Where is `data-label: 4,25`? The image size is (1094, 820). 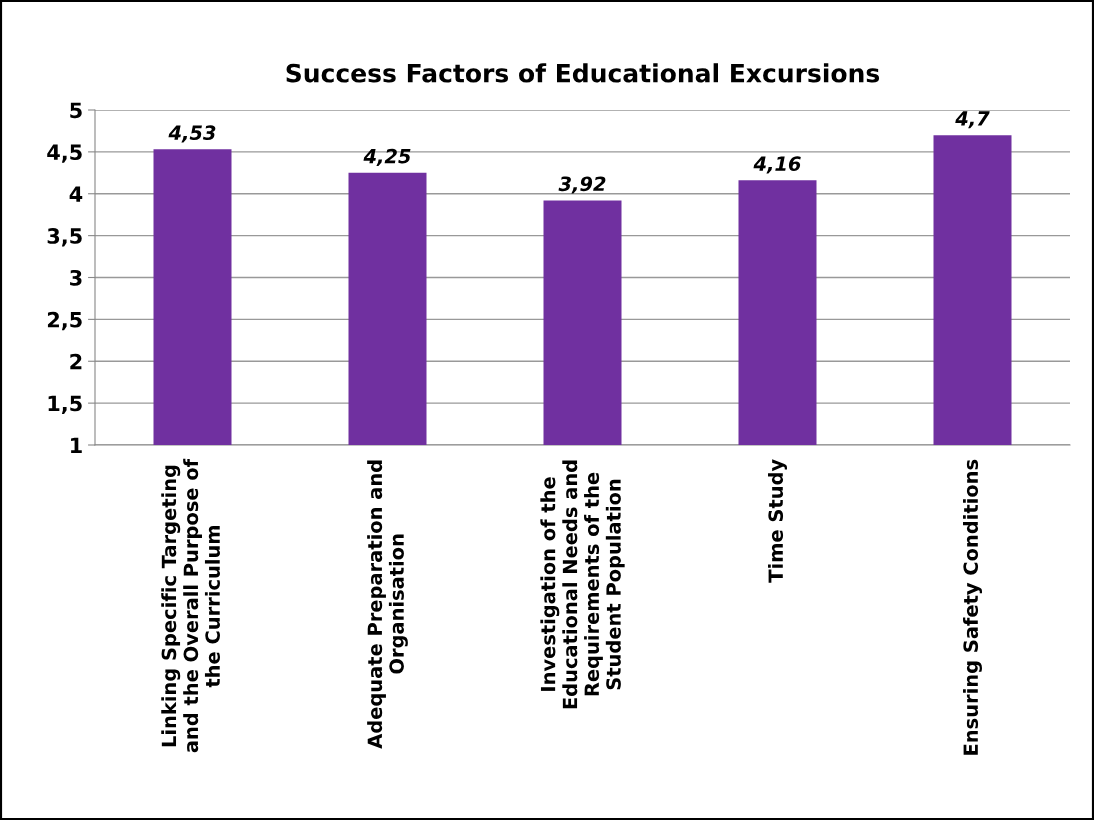
data-label: 4,25 is located at coordinates (387, 157).